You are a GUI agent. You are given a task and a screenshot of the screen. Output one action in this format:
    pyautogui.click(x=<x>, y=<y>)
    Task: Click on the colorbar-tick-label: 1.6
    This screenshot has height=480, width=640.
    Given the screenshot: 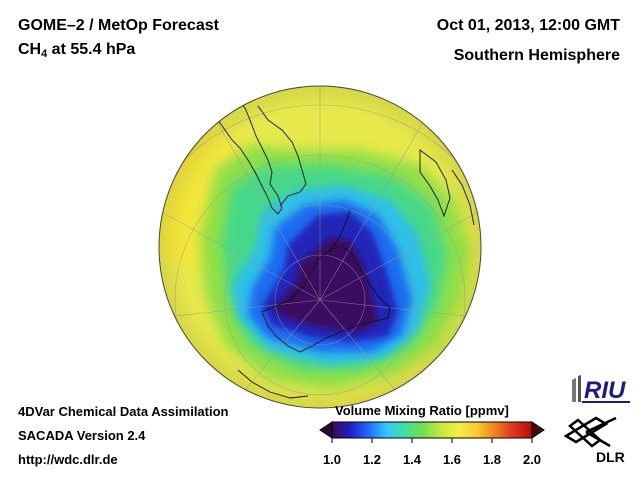 What is the action you would take?
    pyautogui.click(x=452, y=459)
    